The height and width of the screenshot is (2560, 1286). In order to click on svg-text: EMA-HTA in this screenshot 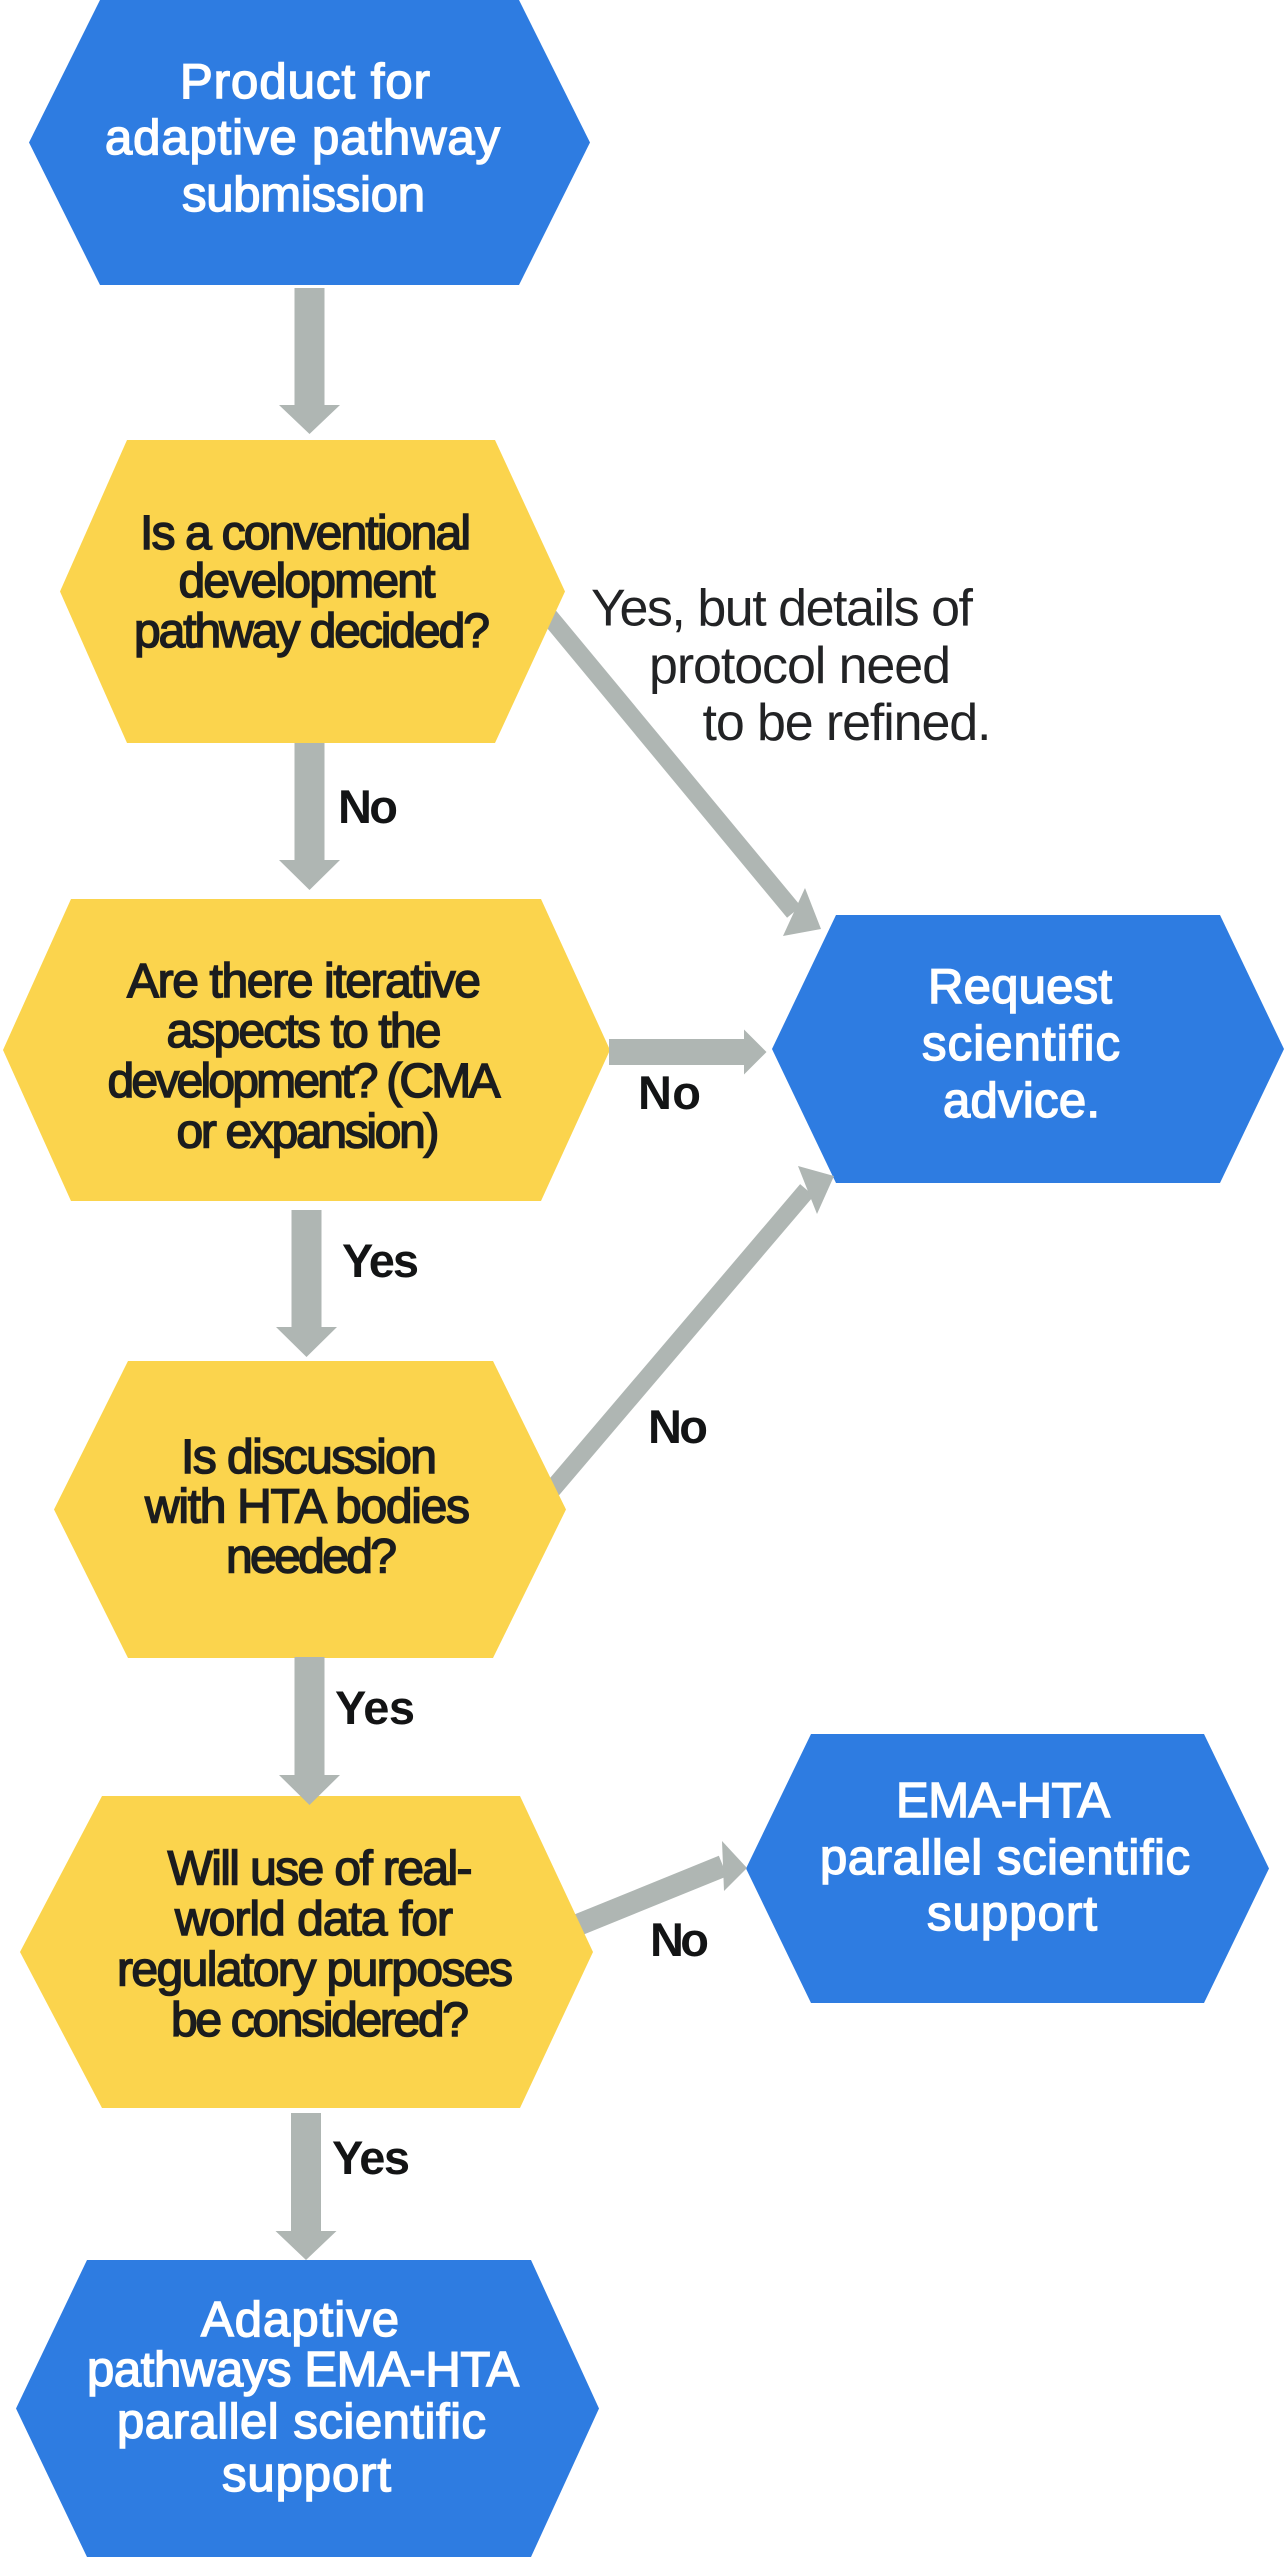, I will do `click(1003, 1801)`.